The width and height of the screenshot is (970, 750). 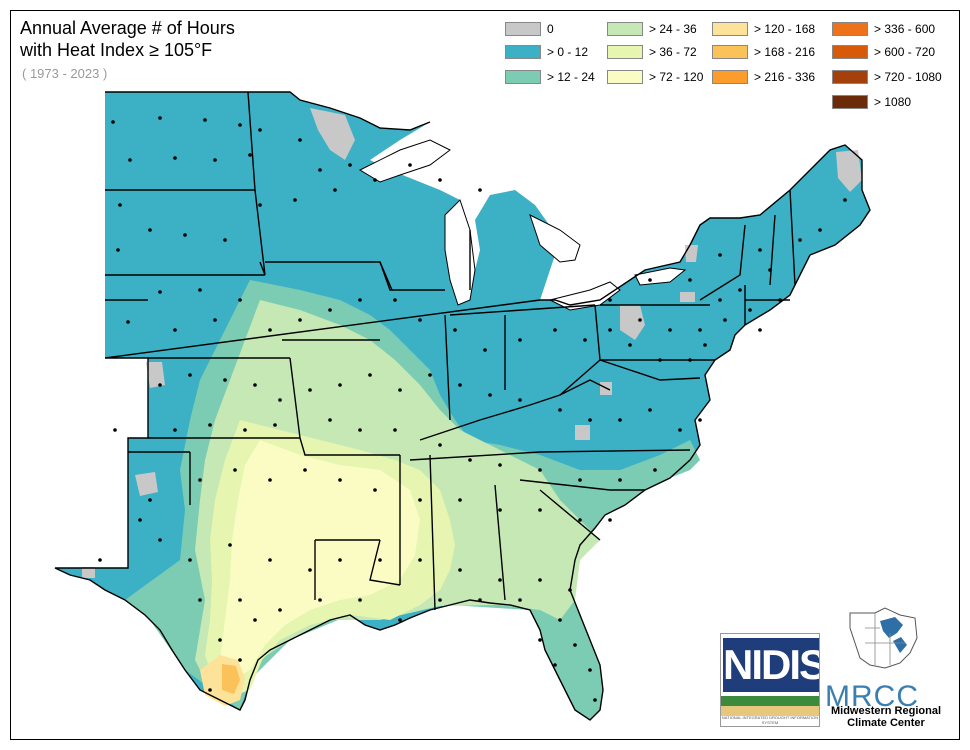 What do you see at coordinates (568, 52) in the screenshot?
I see `legend-label: > 0 - 12` at bounding box center [568, 52].